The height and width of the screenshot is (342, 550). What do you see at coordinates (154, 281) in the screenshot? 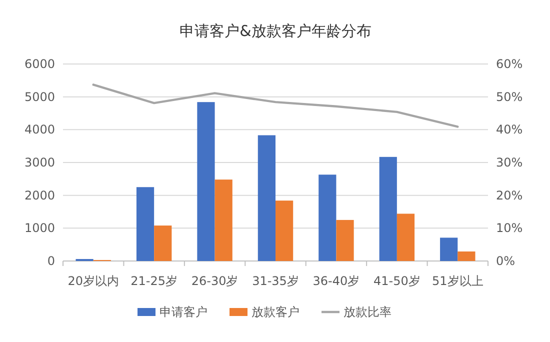
I see `x-tick-label: 21-25岁` at bounding box center [154, 281].